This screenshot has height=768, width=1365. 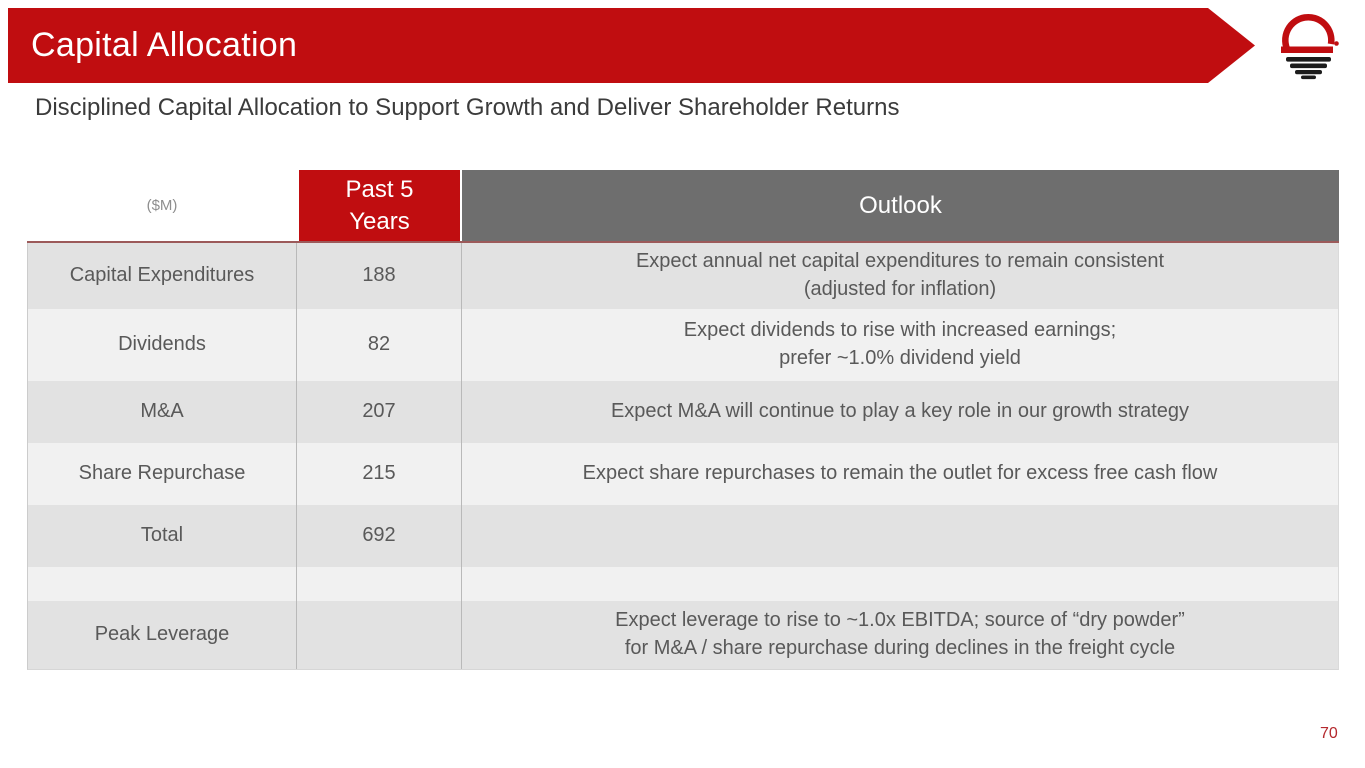 What do you see at coordinates (379, 474) in the screenshot?
I see `row-value: 215` at bounding box center [379, 474].